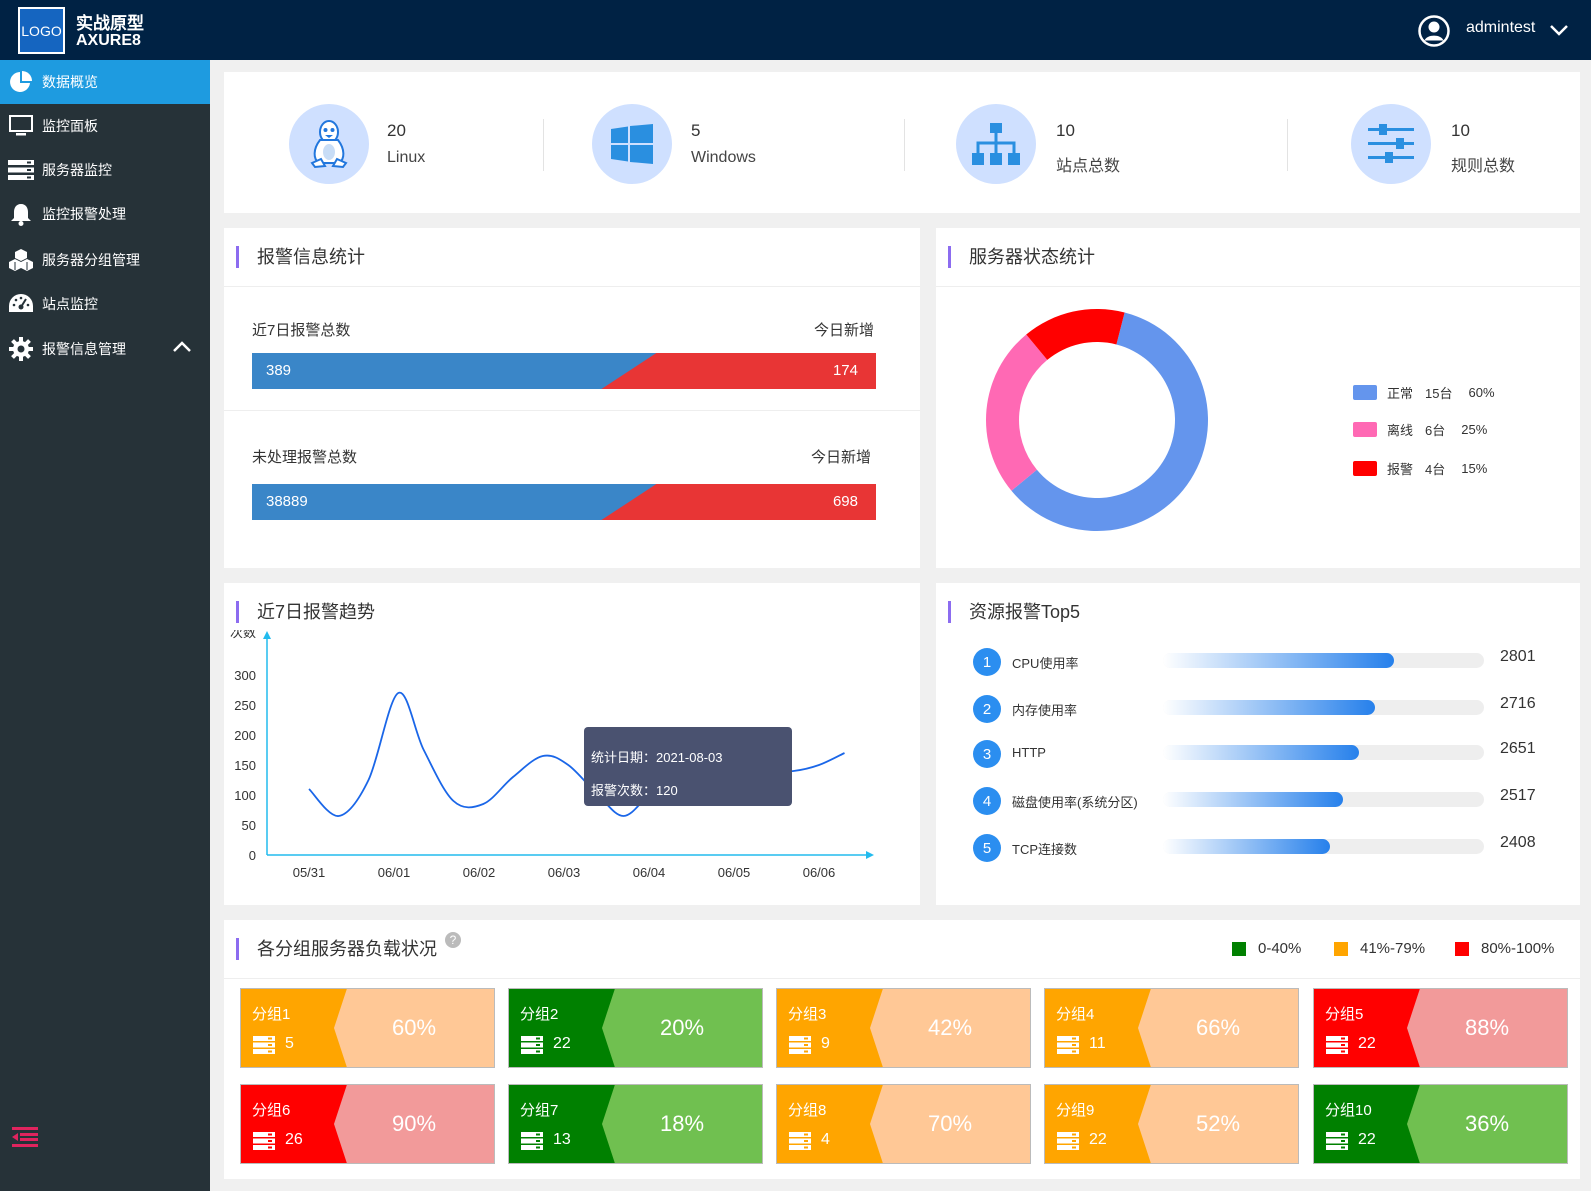 The width and height of the screenshot is (1591, 1191). What do you see at coordinates (1518, 948) in the screenshot?
I see `legend-label: 80%-100%` at bounding box center [1518, 948].